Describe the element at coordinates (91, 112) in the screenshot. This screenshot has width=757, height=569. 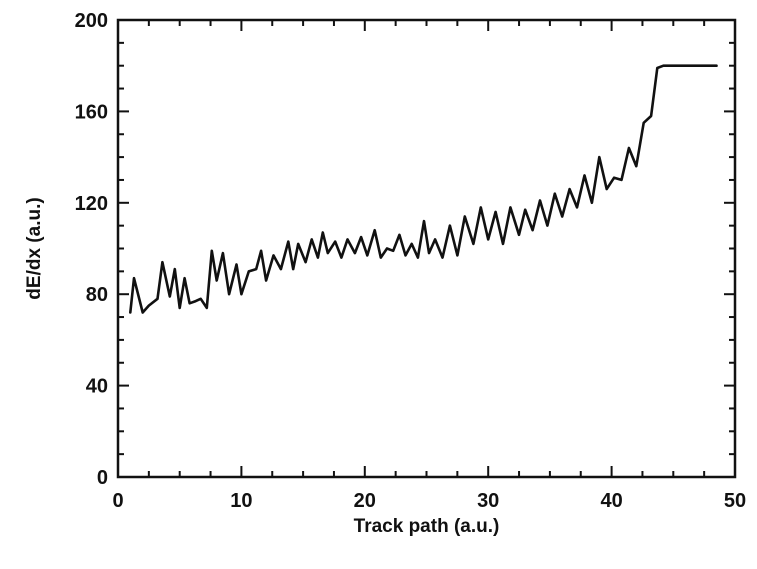
I see `y-tick-label: 160` at that location.